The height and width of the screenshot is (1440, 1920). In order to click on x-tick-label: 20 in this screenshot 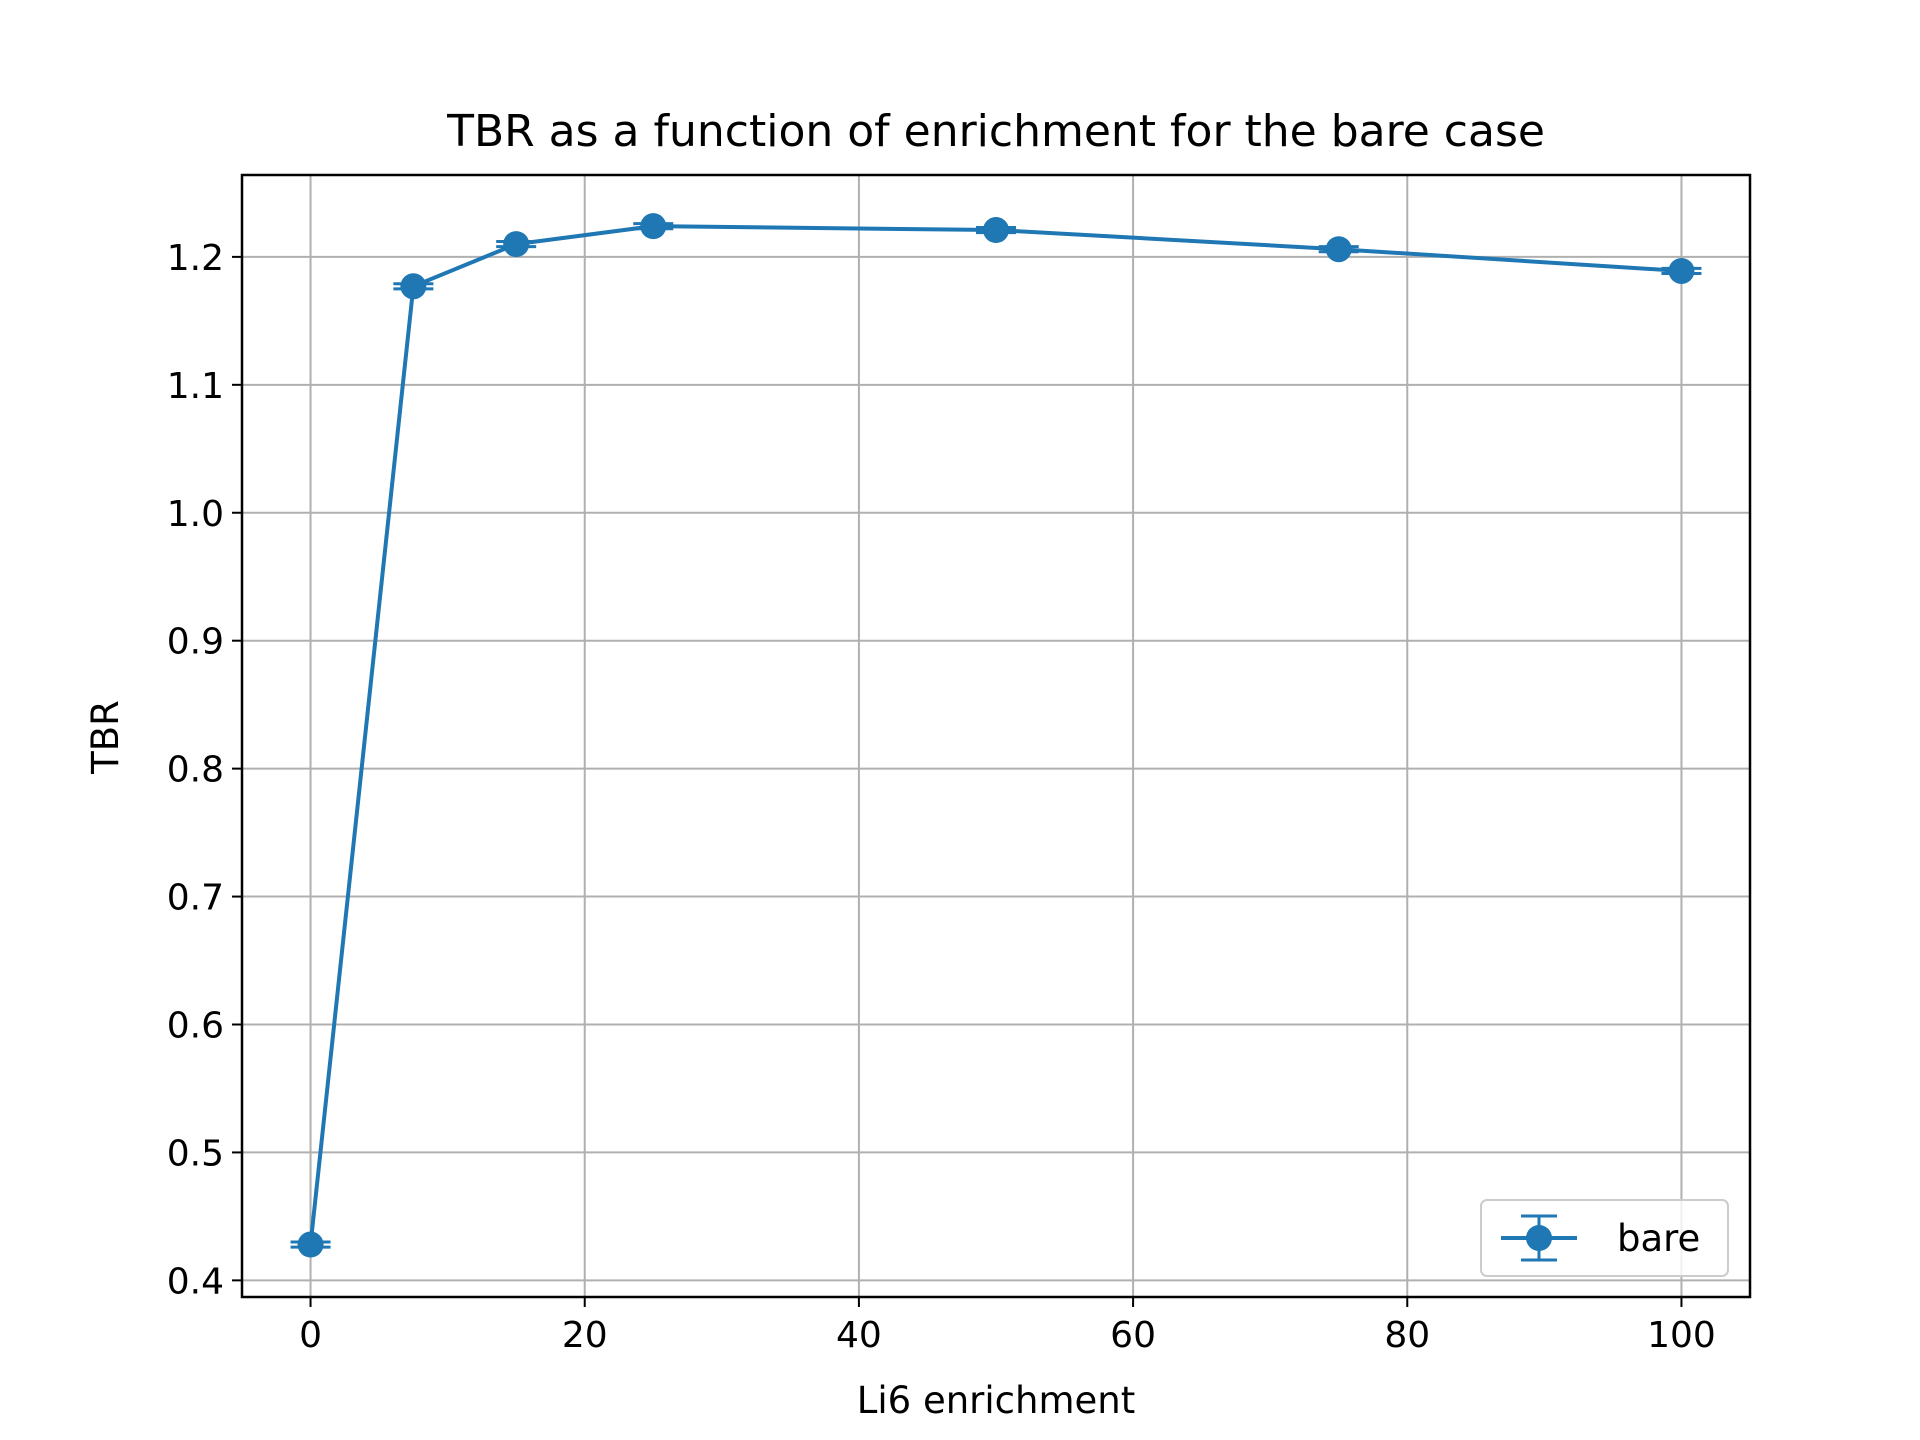, I will do `click(585, 1335)`.